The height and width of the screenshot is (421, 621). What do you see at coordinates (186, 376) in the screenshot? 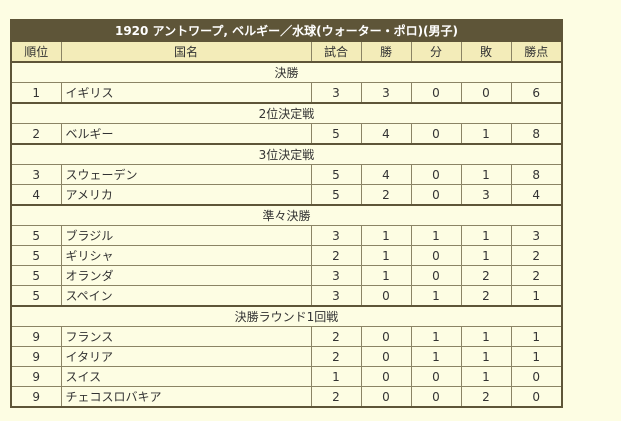
I see `country-cell: スイス` at bounding box center [186, 376].